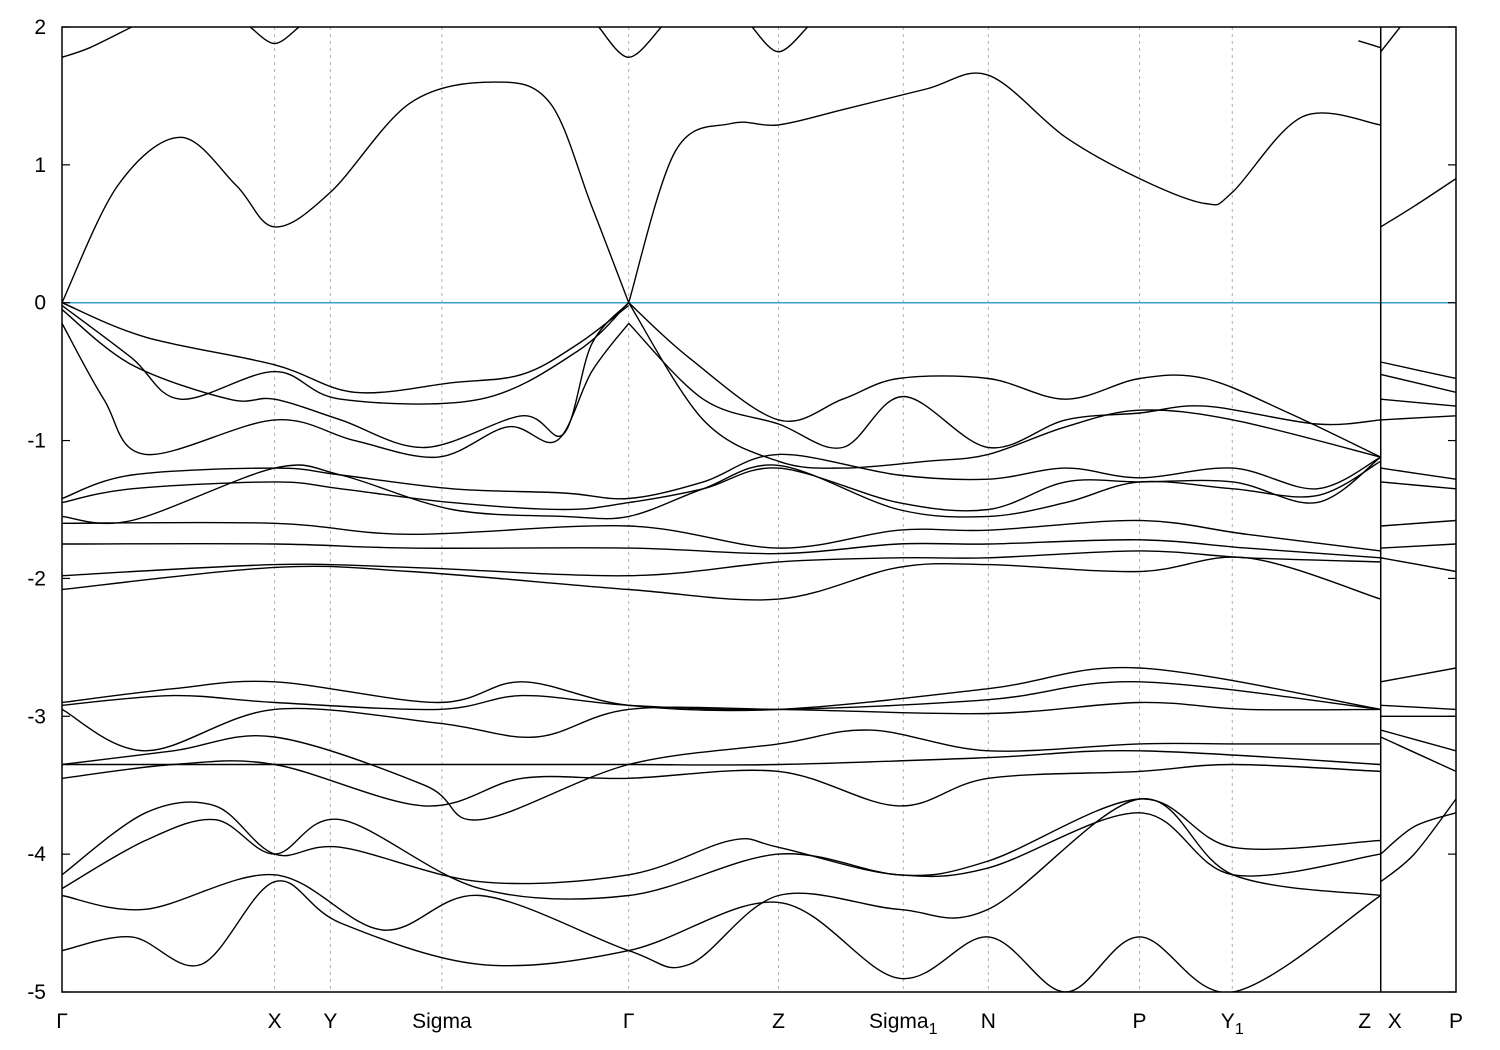 The height and width of the screenshot is (1050, 1500). What do you see at coordinates (759, 1024) in the screenshot?
I see `x-axis-ticks: Γ X Y Sigma Γ Z Sigma1 N P Y1 Z X P` at bounding box center [759, 1024].